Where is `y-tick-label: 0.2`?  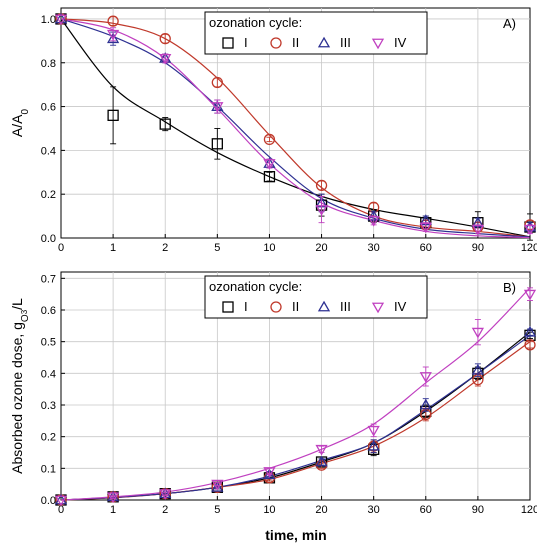 y-tick-label: 0.2 is located at coordinates (48, 438).